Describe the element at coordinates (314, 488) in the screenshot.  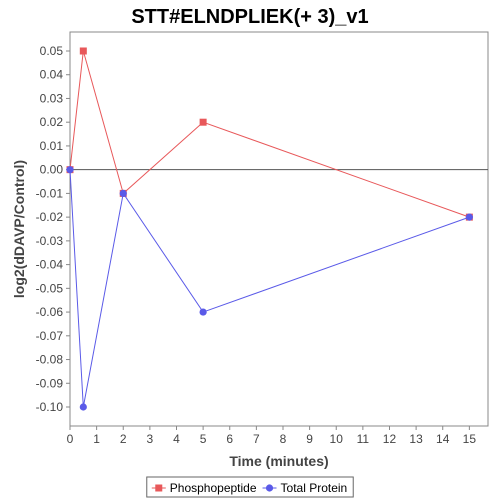
I see `legend-label-total-protein: Total Protein` at that location.